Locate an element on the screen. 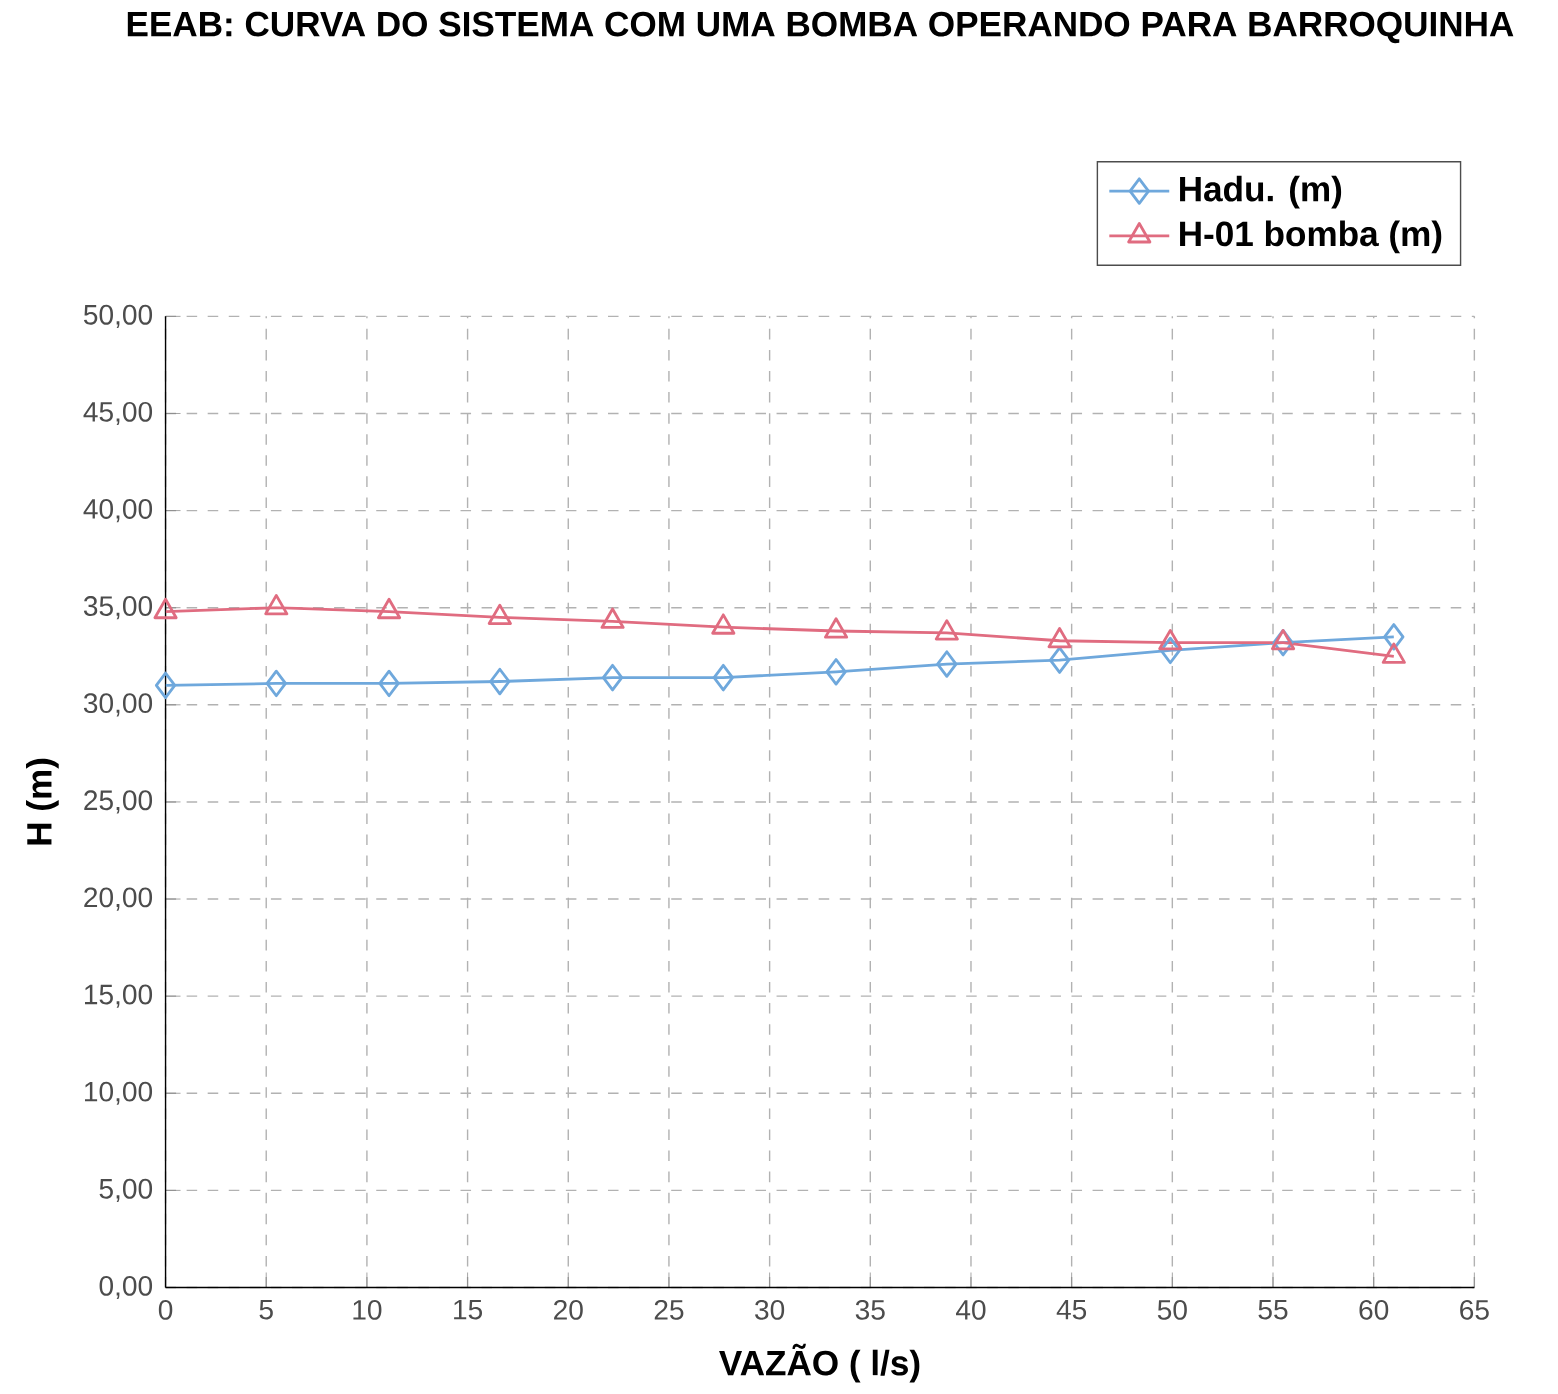  y-tick-label: 0,00 is located at coordinates (126, 1287).